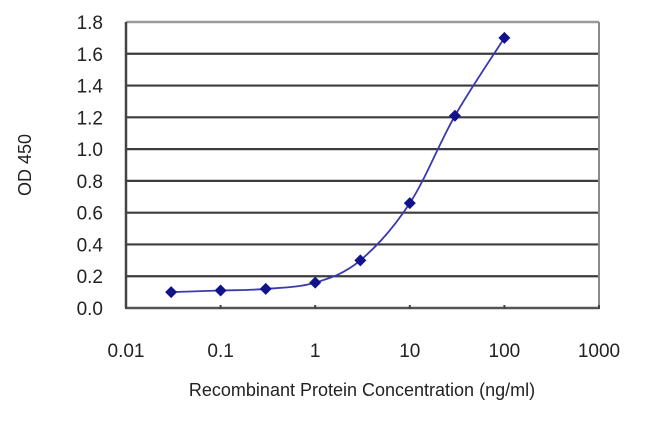 This screenshot has width=650, height=433. Describe the element at coordinates (90, 245) in the screenshot. I see `y-tick-label: 0.4` at that location.